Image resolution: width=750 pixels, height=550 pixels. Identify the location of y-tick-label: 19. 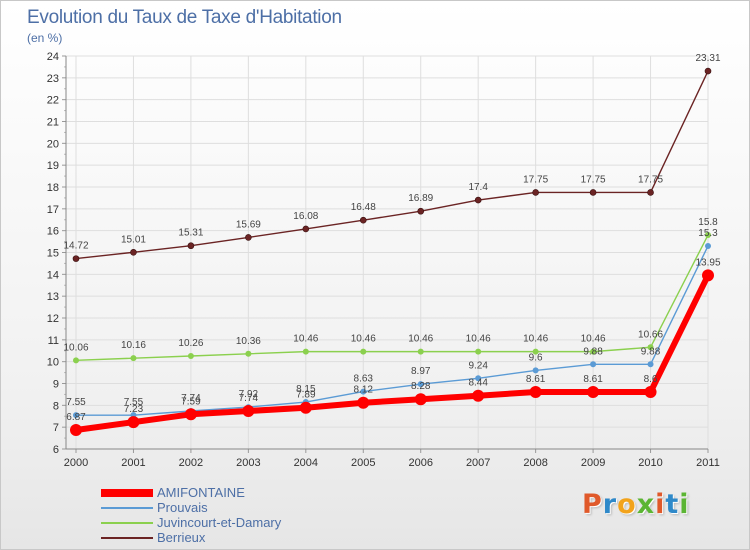
(53, 166).